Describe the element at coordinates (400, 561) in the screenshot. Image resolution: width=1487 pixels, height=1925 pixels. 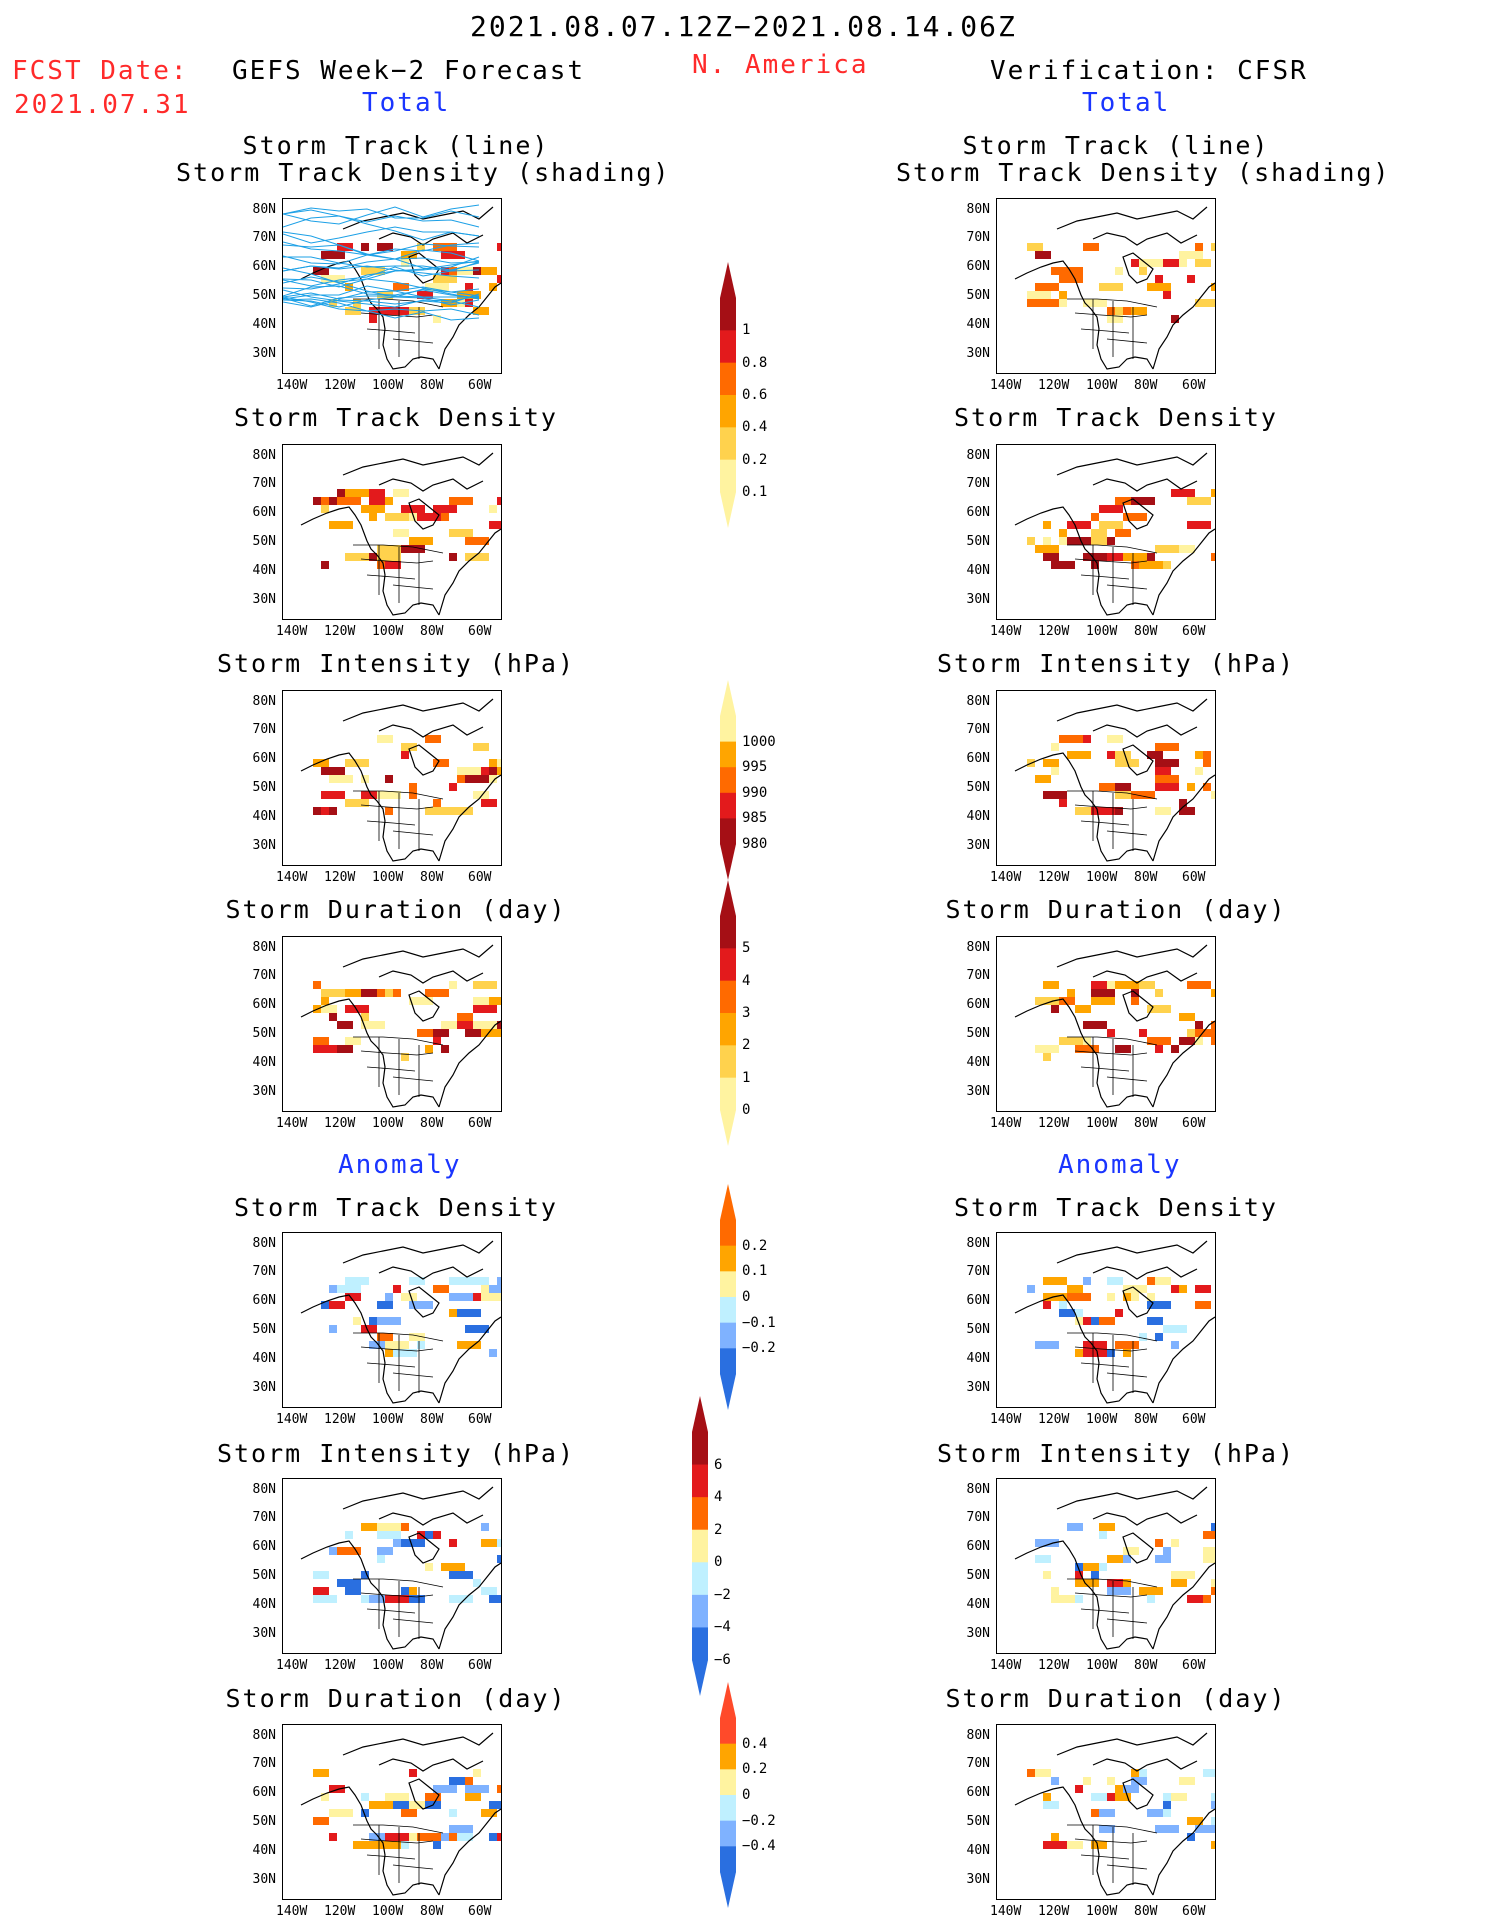
I see `coastline` at that location.